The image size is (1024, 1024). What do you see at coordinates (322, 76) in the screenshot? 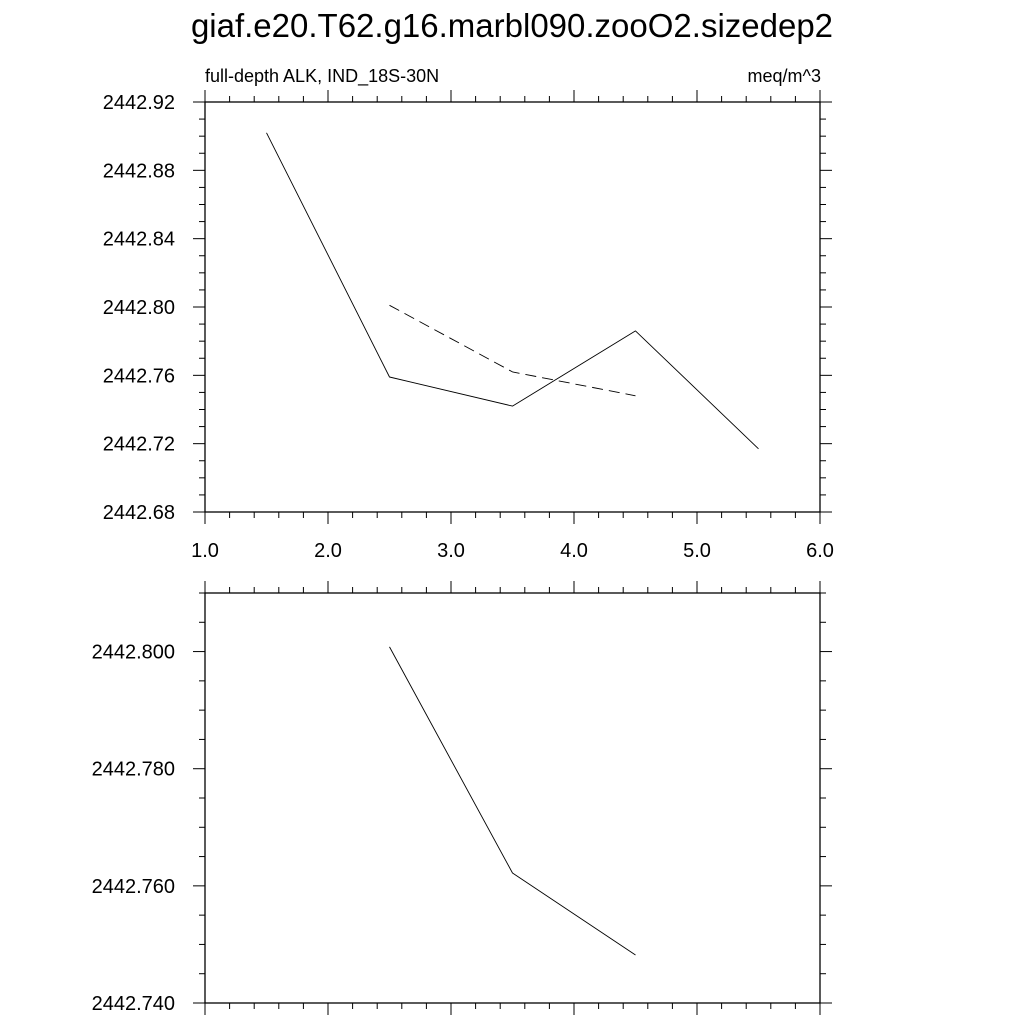
I see `left-subtitle: full-depth ALK, IND_18S-30N` at bounding box center [322, 76].